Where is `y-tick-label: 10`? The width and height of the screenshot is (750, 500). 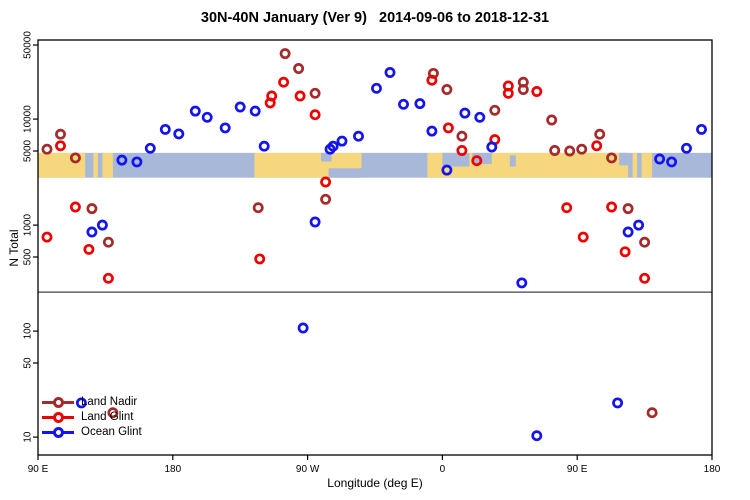 y-tick-label: 10 is located at coordinates (28, 437).